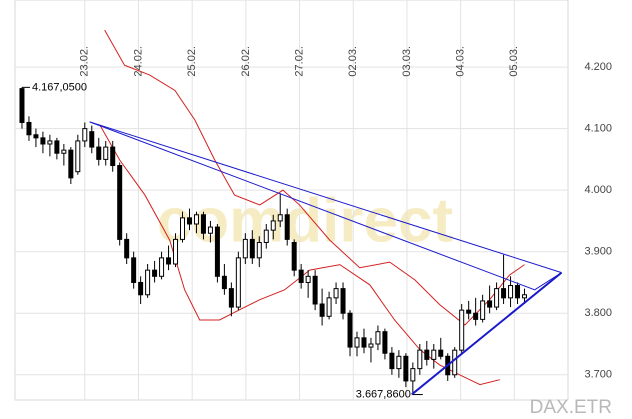  I want to click on y-tick-label: 3.800, so click(598, 313).